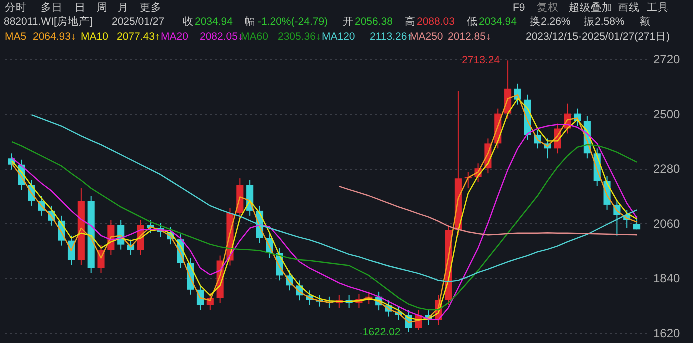 Image resolution: width=693 pixels, height=343 pixels. I want to click on annotation: 2713.24, so click(481, 60).